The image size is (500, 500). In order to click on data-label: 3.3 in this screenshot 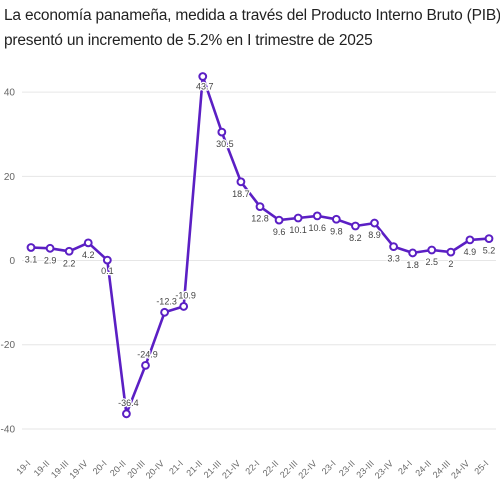, I will do `click(393, 259)`.